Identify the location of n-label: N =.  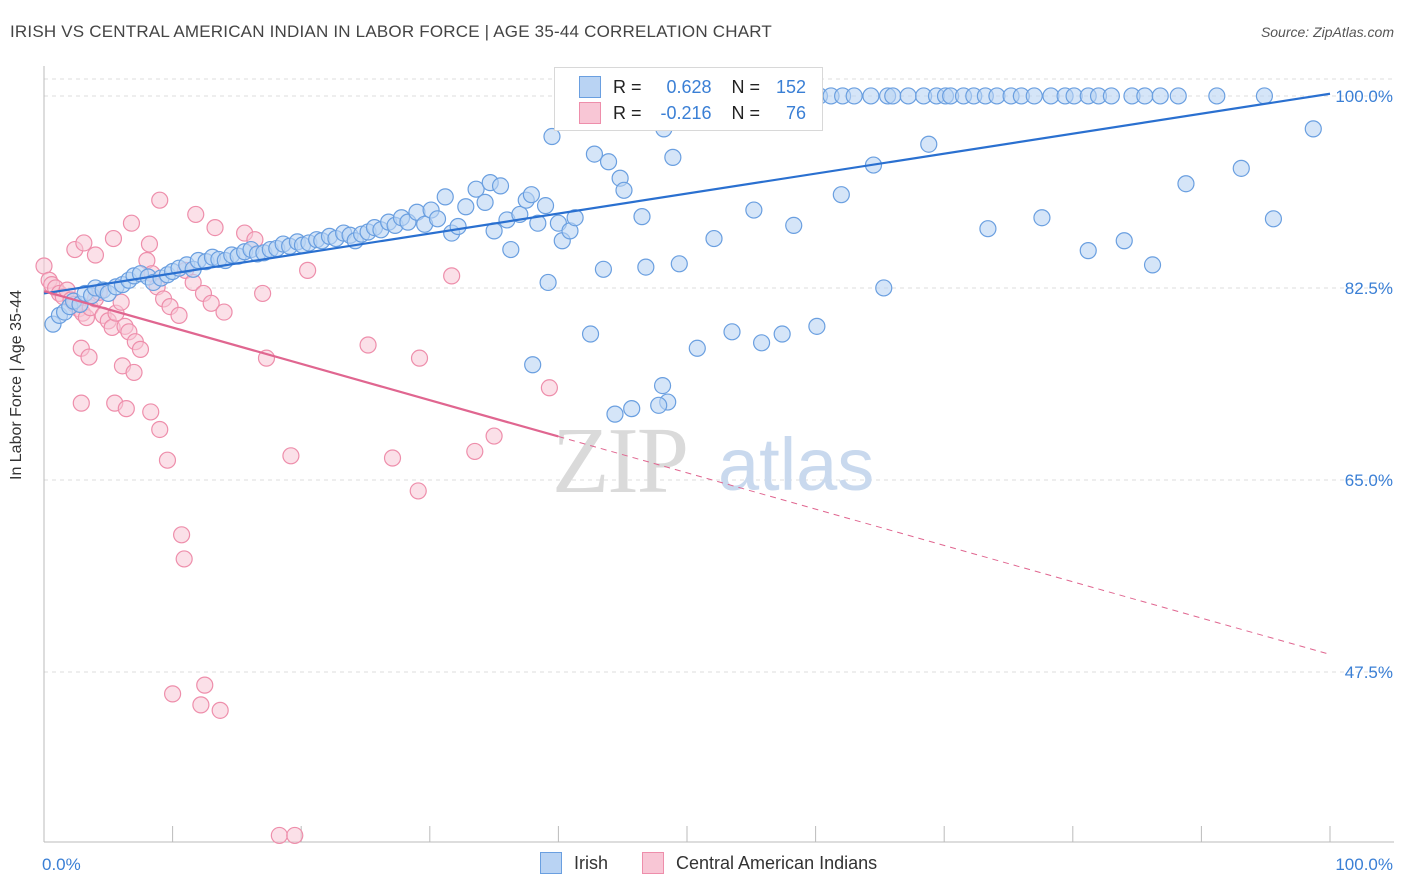
(746, 112).